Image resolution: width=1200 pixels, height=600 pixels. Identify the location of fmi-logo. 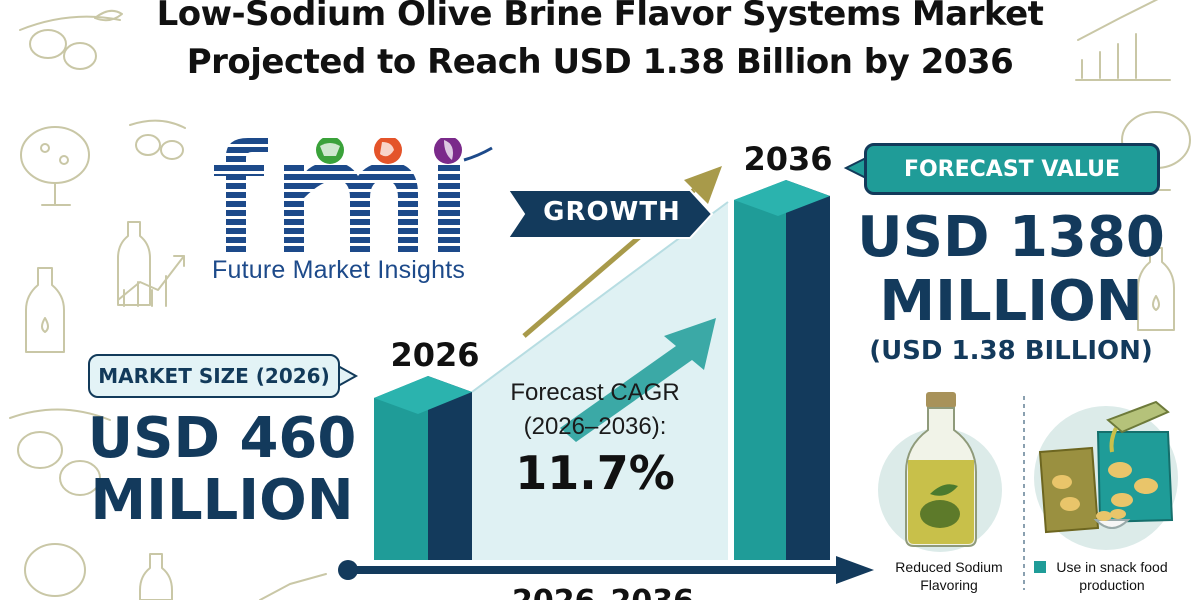
(353, 196).